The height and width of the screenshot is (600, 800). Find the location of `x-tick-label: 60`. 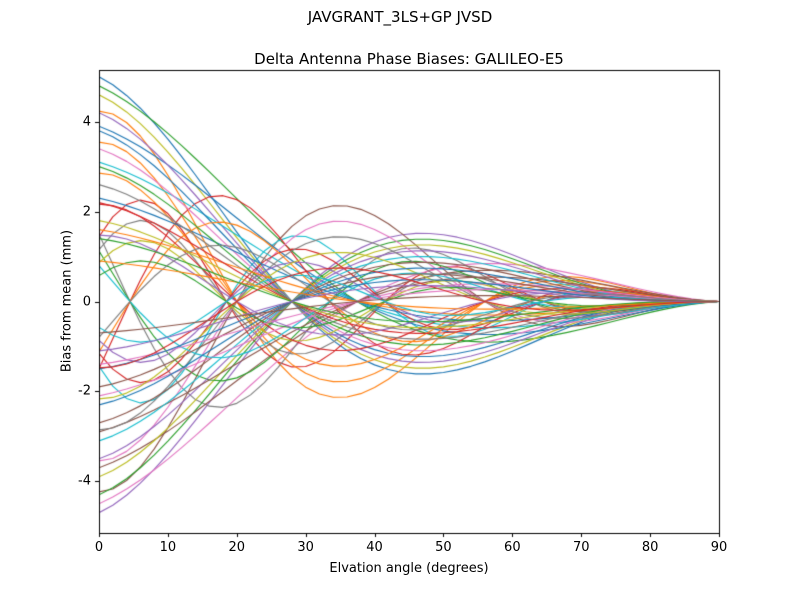

x-tick-label: 60 is located at coordinates (512, 547).